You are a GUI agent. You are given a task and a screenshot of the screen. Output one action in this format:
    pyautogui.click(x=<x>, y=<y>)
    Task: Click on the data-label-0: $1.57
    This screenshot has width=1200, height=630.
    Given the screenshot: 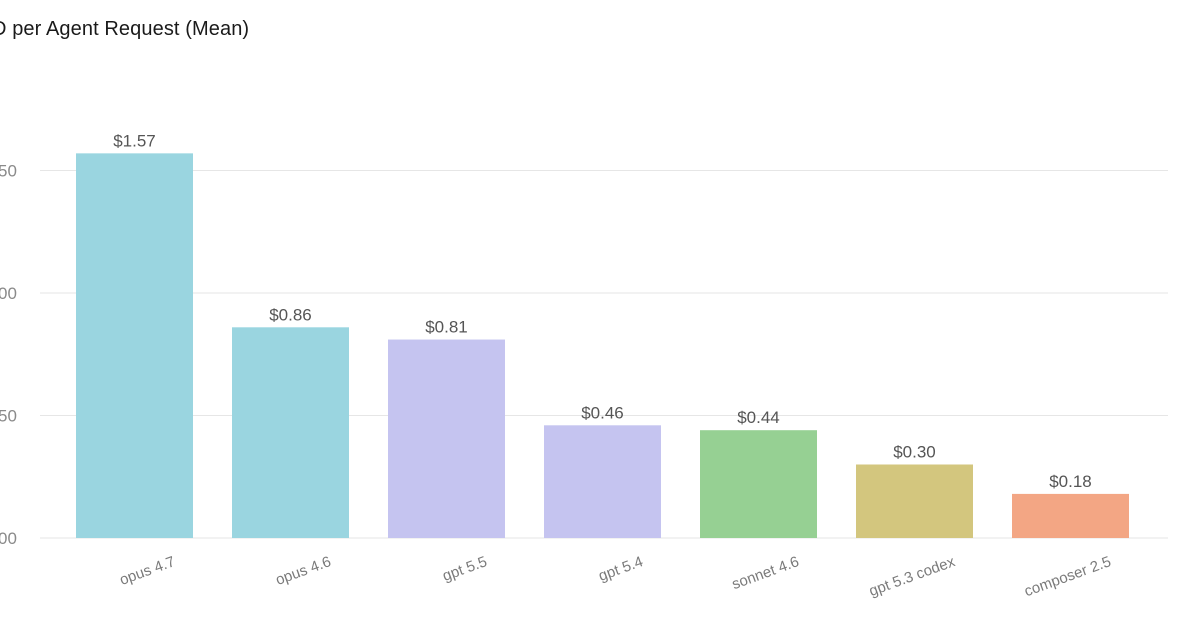 What is the action you would take?
    pyautogui.click(x=134, y=140)
    